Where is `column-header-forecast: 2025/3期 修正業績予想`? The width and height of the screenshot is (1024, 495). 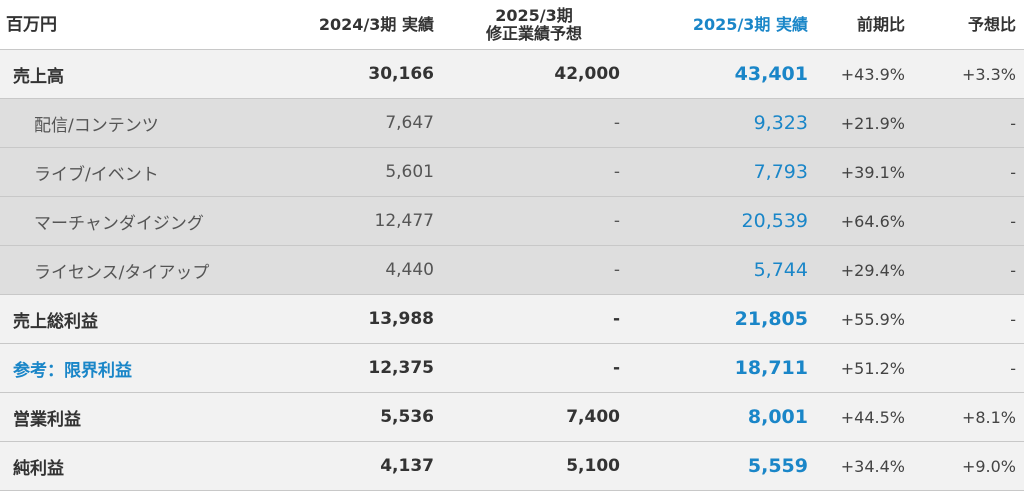
column-header-forecast: 2025/3期 修正業績予想 is located at coordinates (534, 24).